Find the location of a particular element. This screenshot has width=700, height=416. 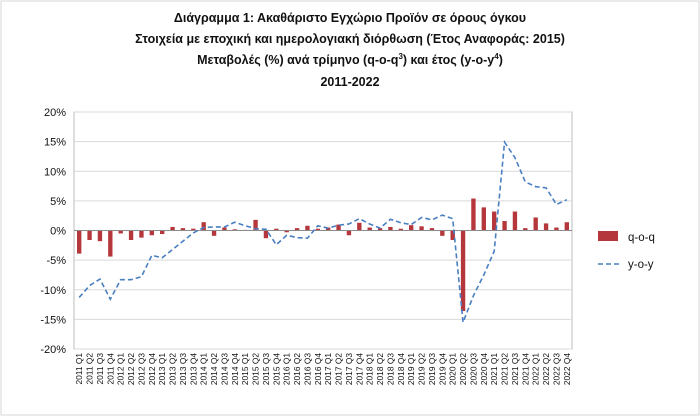

x-tick-label: 2020 Q2 is located at coordinates (463, 369).